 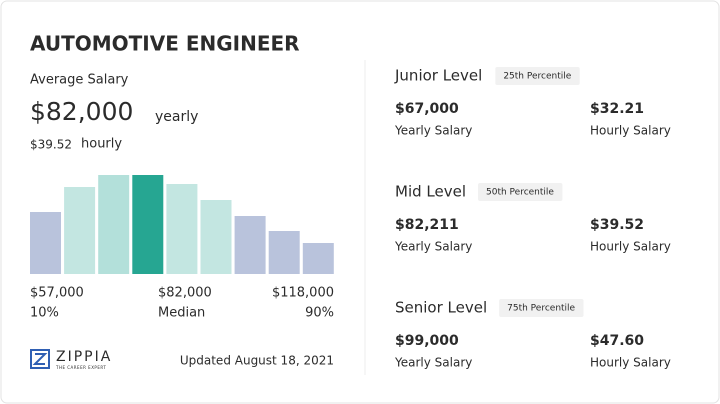 I want to click on level-name: Mid Level, so click(x=430, y=192).